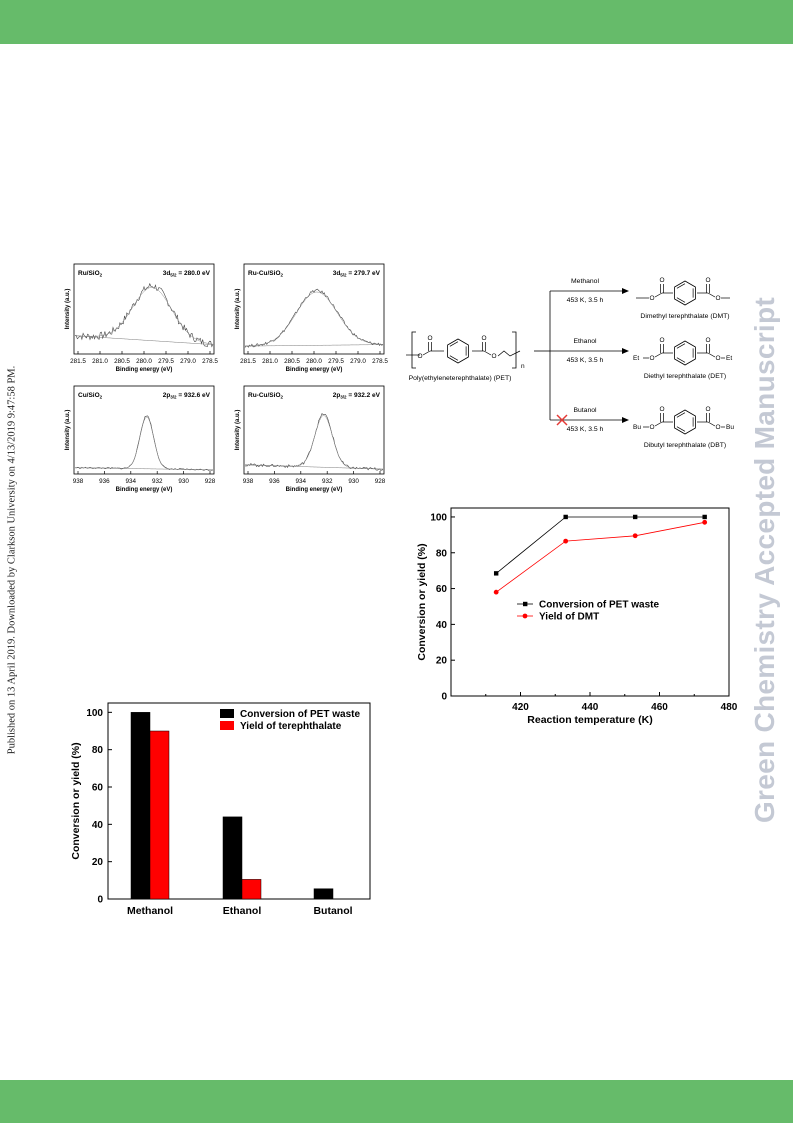 The width and height of the screenshot is (793, 1123). Describe the element at coordinates (98, 750) in the screenshot. I see `y-tick-label: 80` at that location.